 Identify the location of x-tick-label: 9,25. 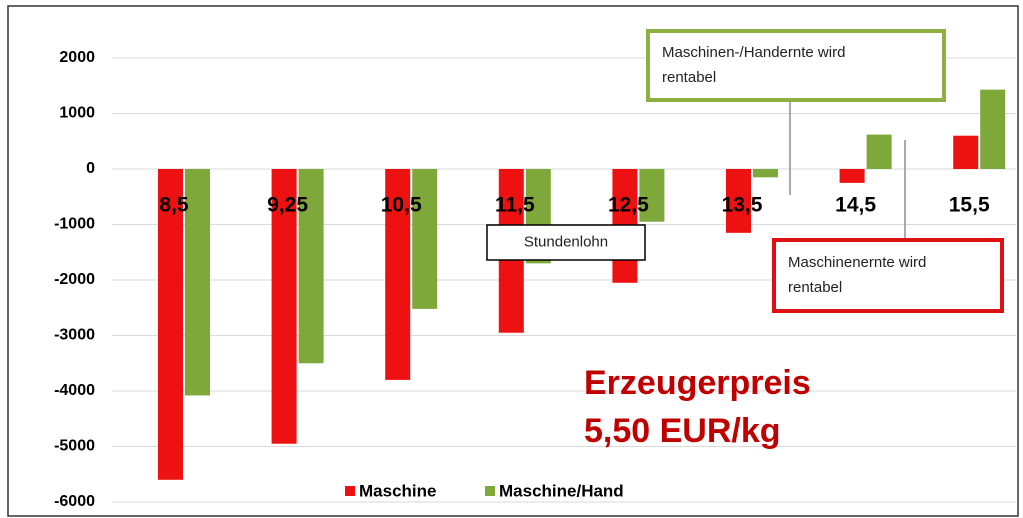
(287, 205).